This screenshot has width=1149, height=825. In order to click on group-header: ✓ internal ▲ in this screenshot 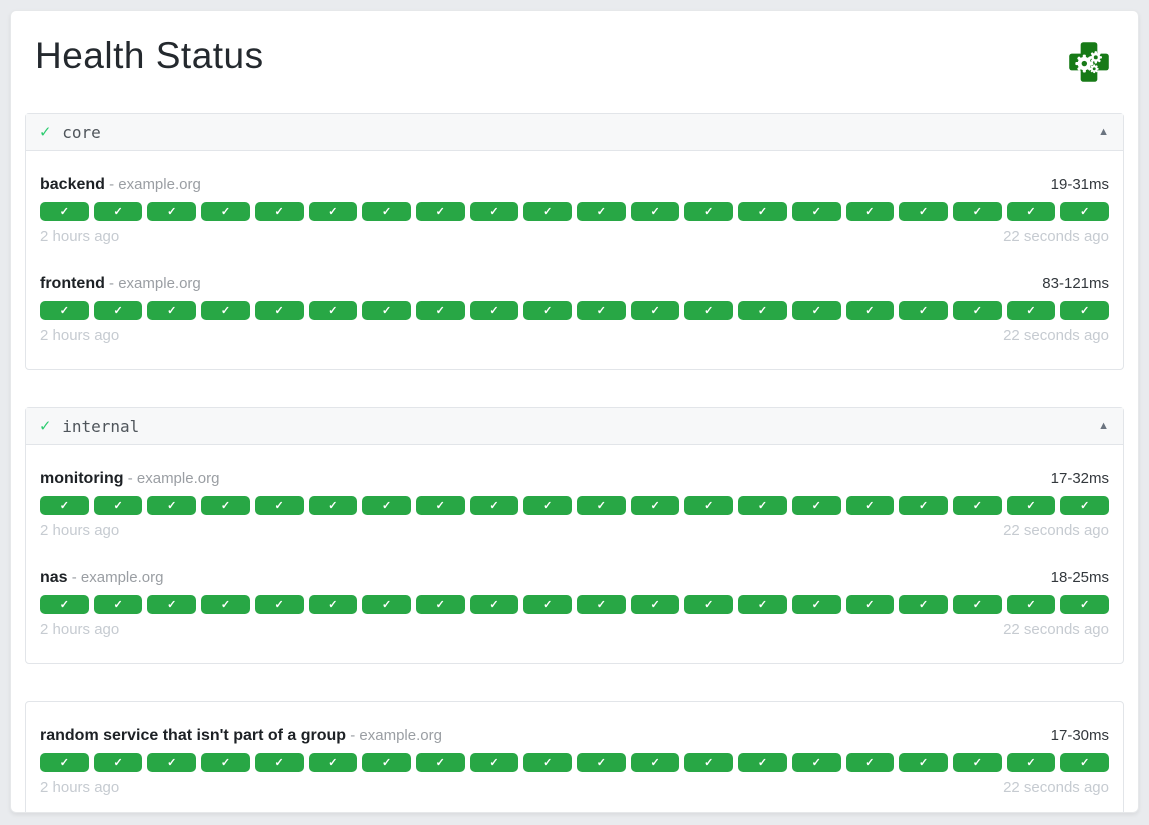, I will do `click(574, 426)`.